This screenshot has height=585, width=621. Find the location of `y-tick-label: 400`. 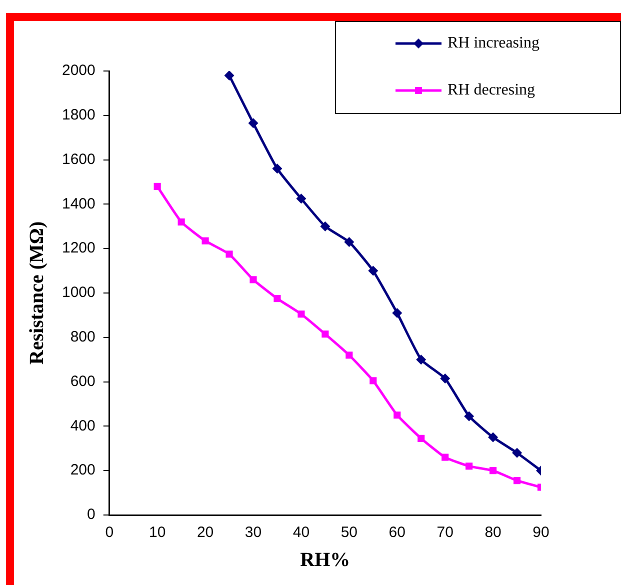

y-tick-label: 400 is located at coordinates (83, 425).